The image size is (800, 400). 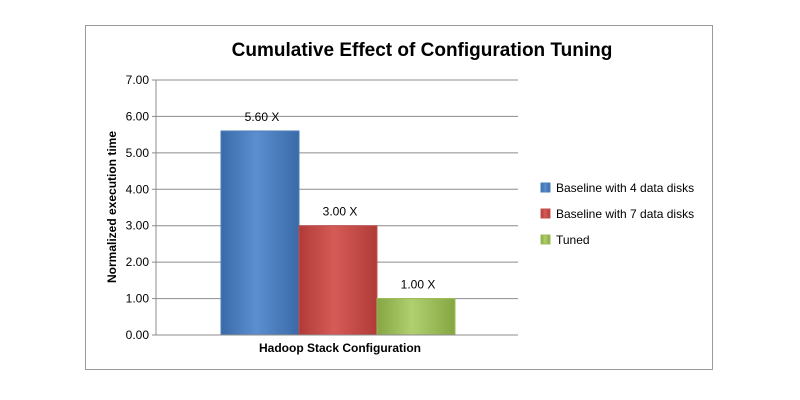 I want to click on y-tick-label: 0.00, so click(x=138, y=335).